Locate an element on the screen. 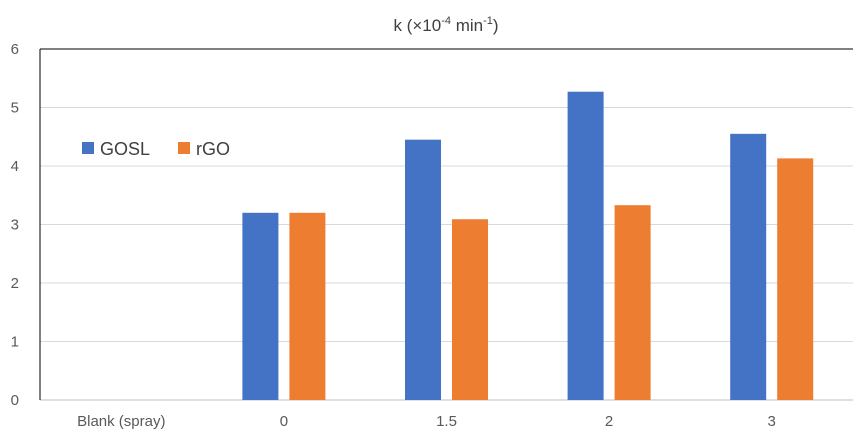 The width and height of the screenshot is (858, 437). legend-swatch-gosl is located at coordinates (88, 148).